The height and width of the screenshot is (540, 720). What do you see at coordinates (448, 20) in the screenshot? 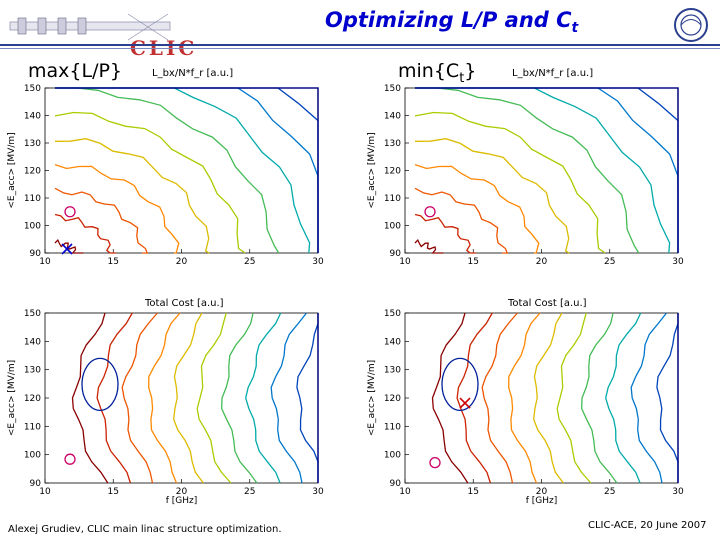
I see `slide-title-text: Optimizing L/P and C` at bounding box center [448, 20].